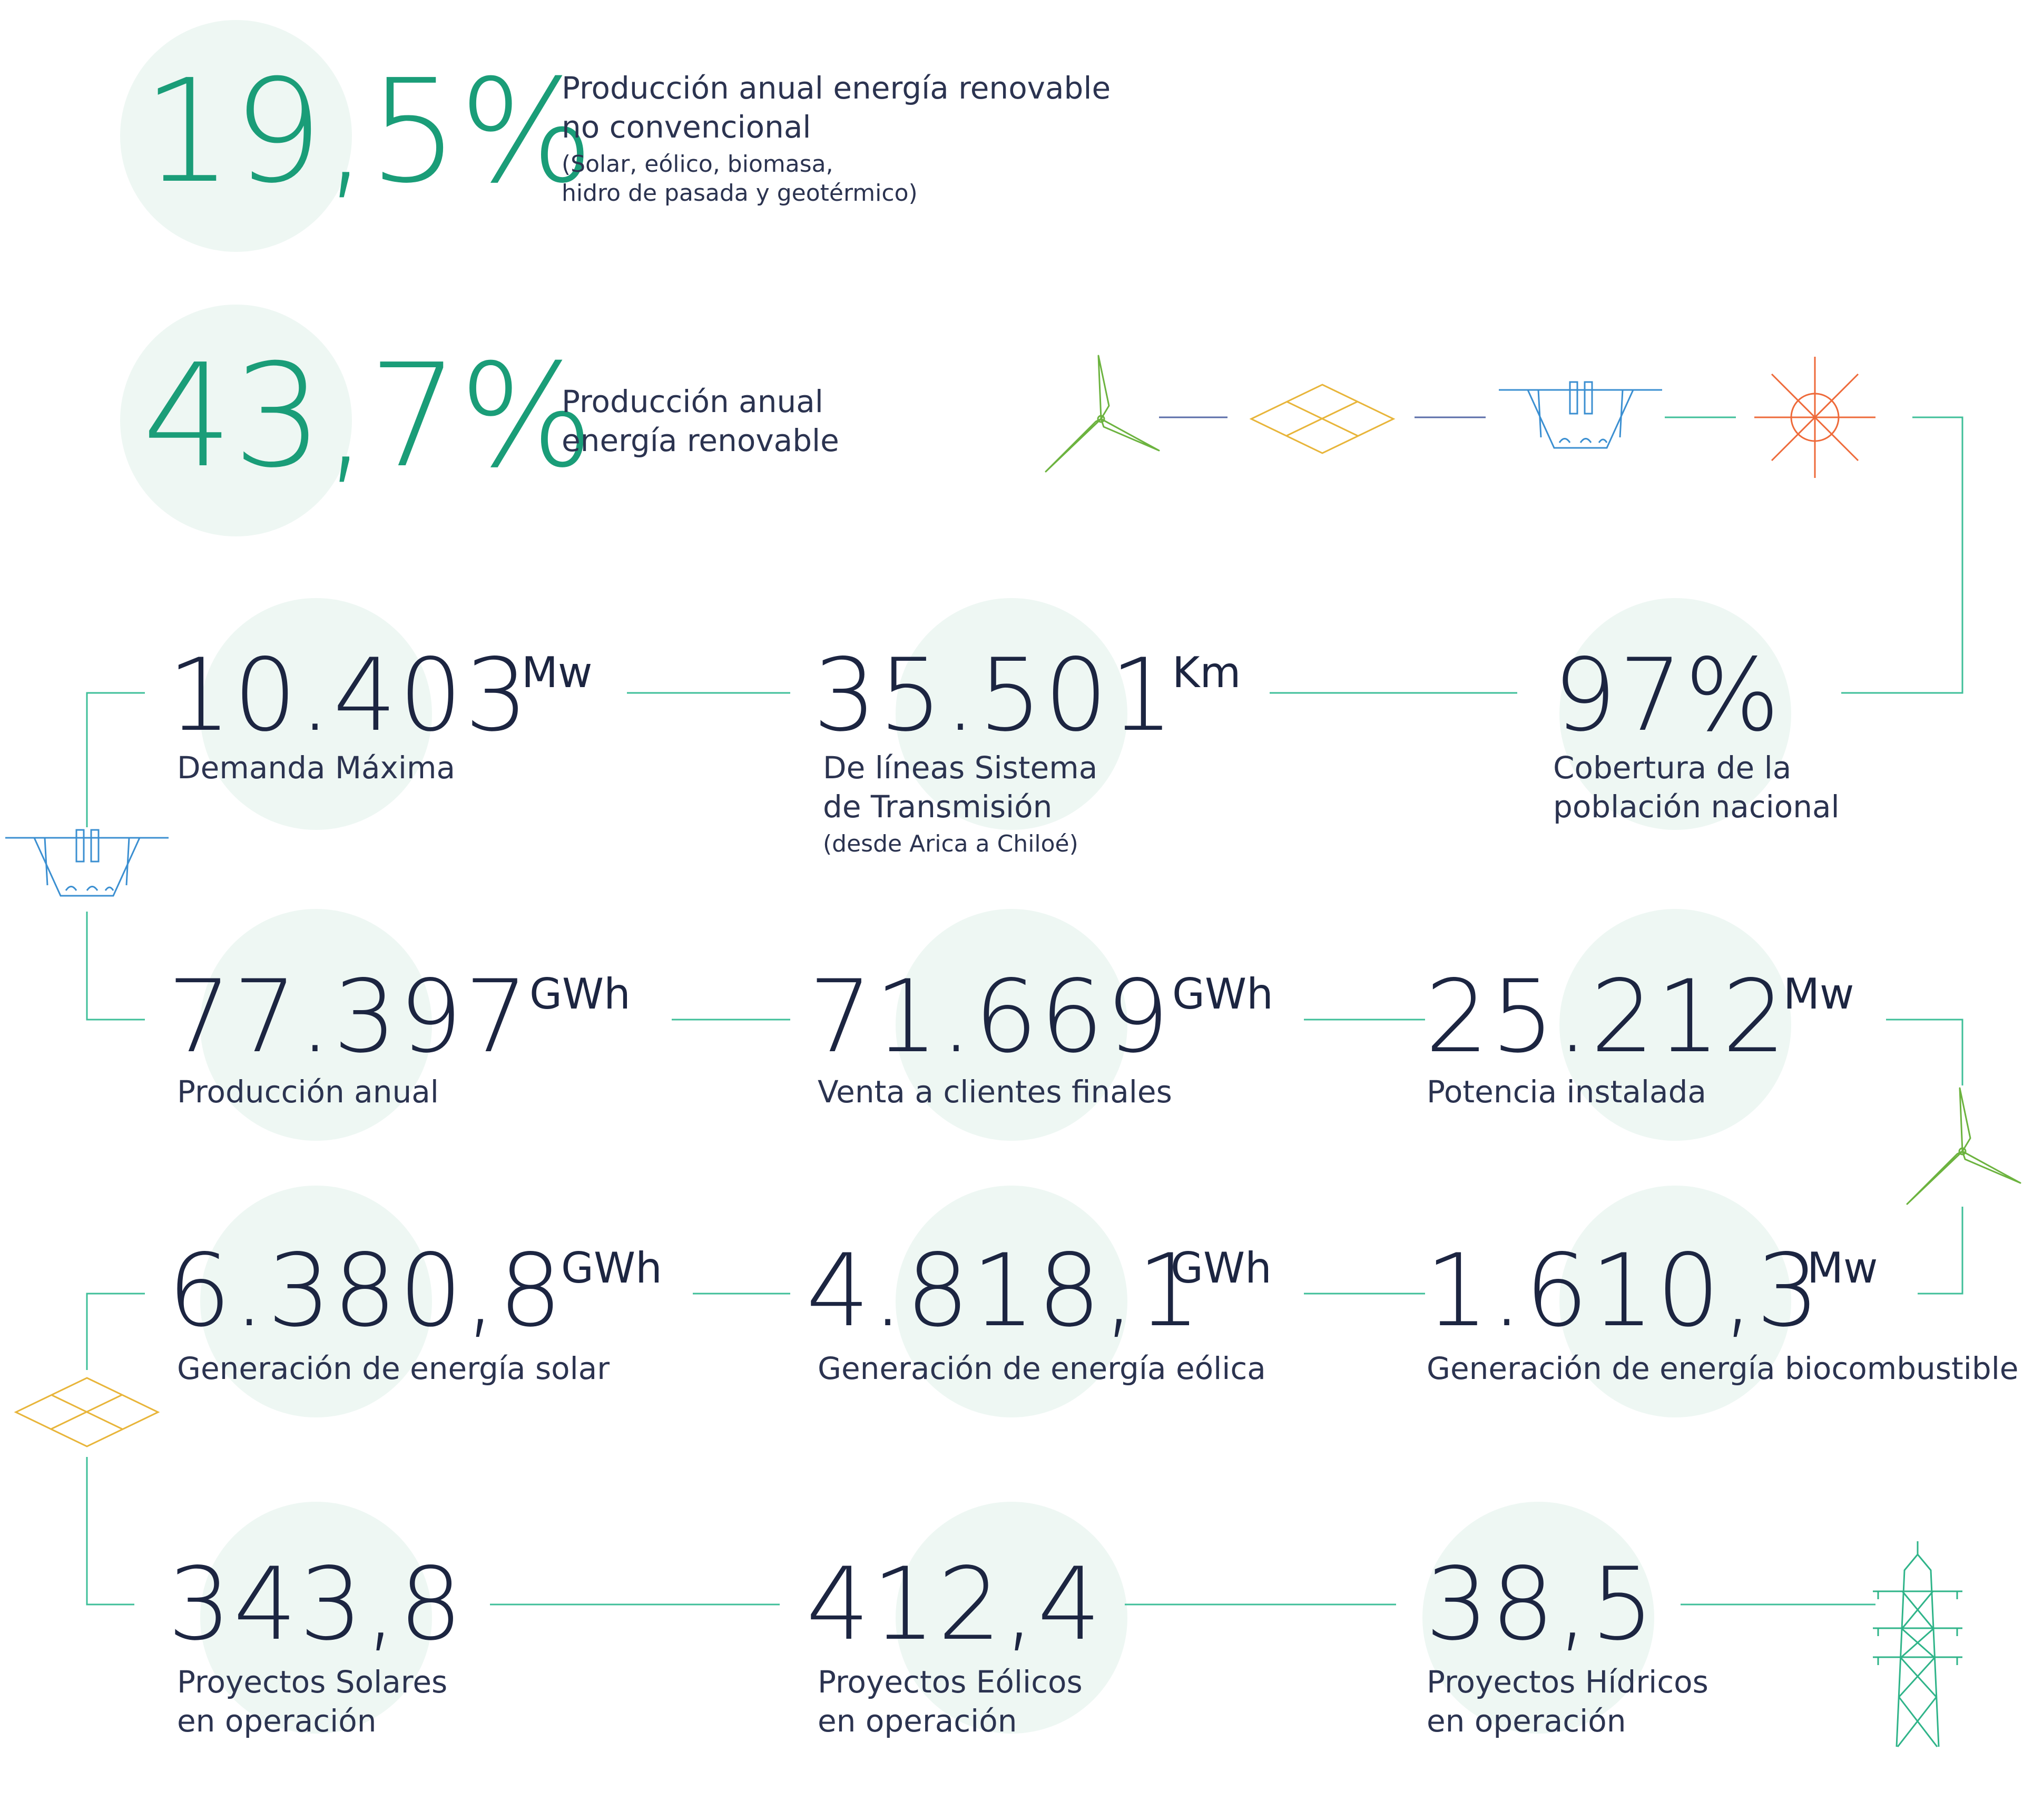  I want to click on circle-bg-r2c1, so click(316, 1025).